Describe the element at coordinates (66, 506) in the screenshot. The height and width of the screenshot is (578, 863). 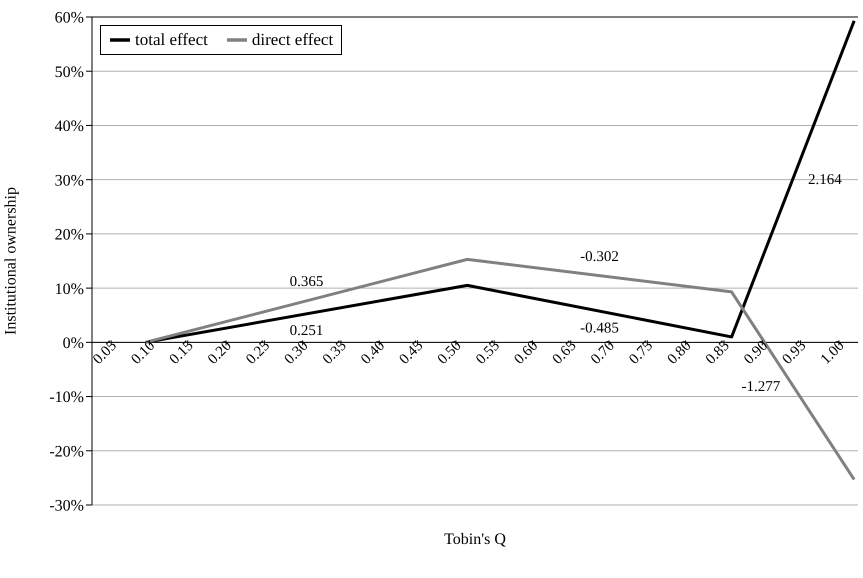
I see `y-tick-label: -30%` at that location.